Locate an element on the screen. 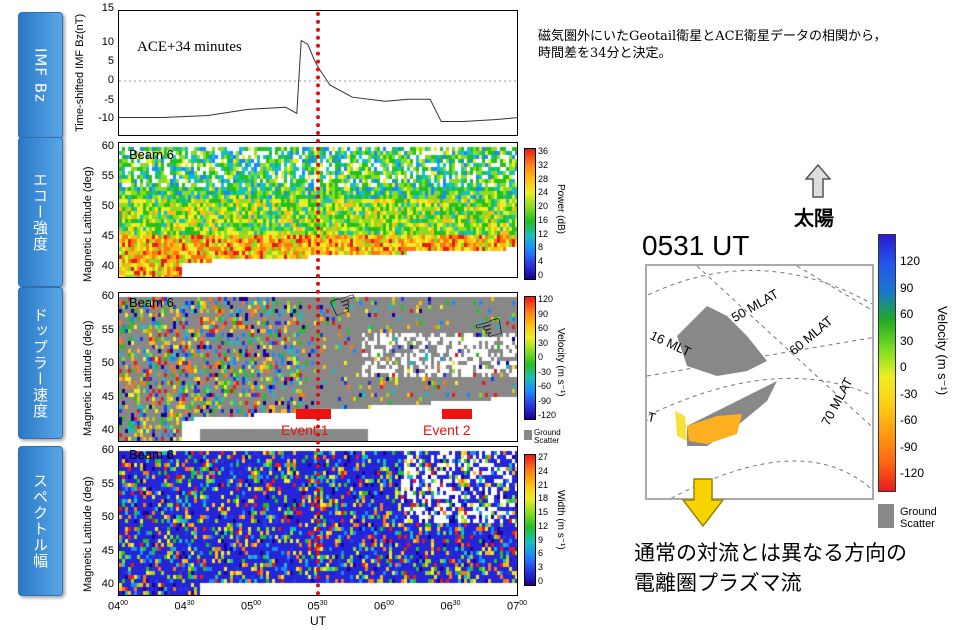 This screenshot has height=630, width=958. map-colorbar is located at coordinates (887, 363).